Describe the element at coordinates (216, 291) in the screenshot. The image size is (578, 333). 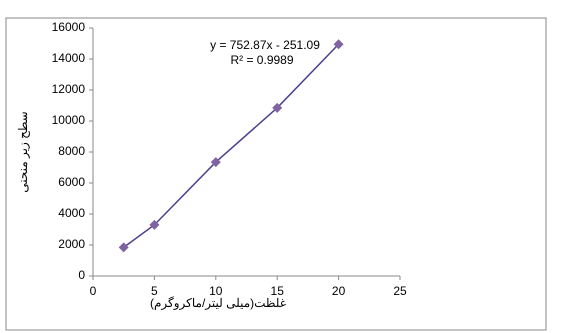
I see `x-tick-label: 10` at that location.